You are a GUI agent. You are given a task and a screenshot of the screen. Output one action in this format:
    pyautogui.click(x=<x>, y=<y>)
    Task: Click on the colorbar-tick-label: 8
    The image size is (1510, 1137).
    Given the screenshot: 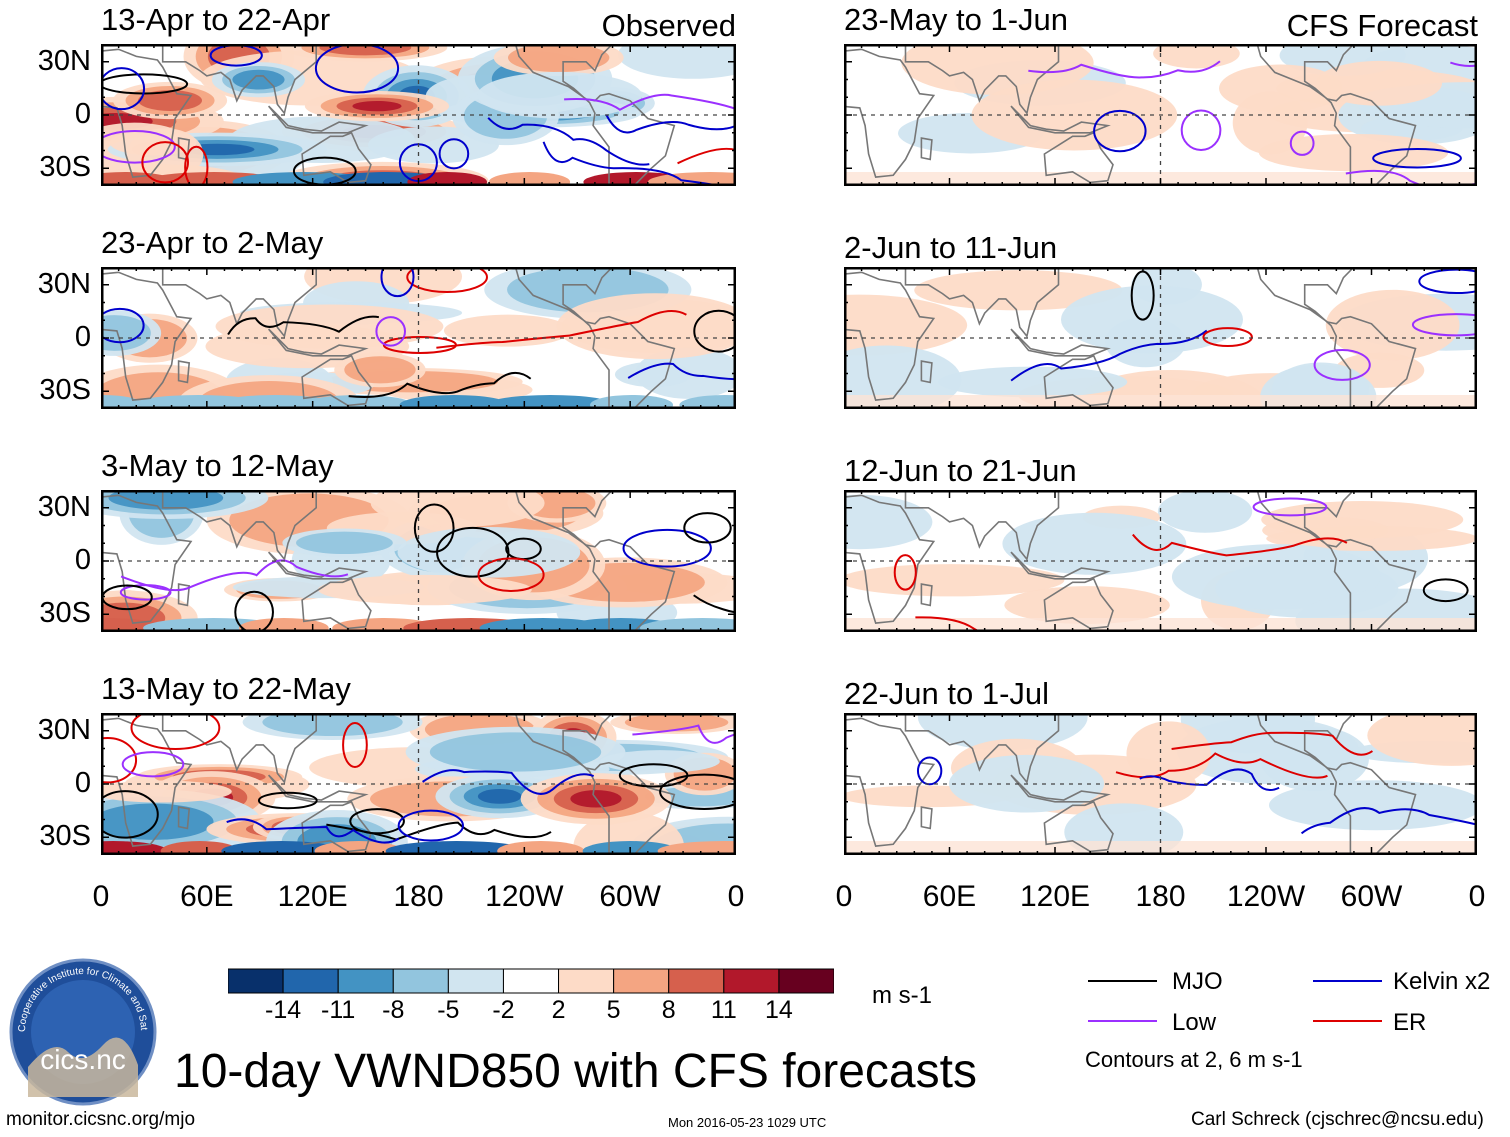 What is the action you would take?
    pyautogui.click(x=668, y=1010)
    